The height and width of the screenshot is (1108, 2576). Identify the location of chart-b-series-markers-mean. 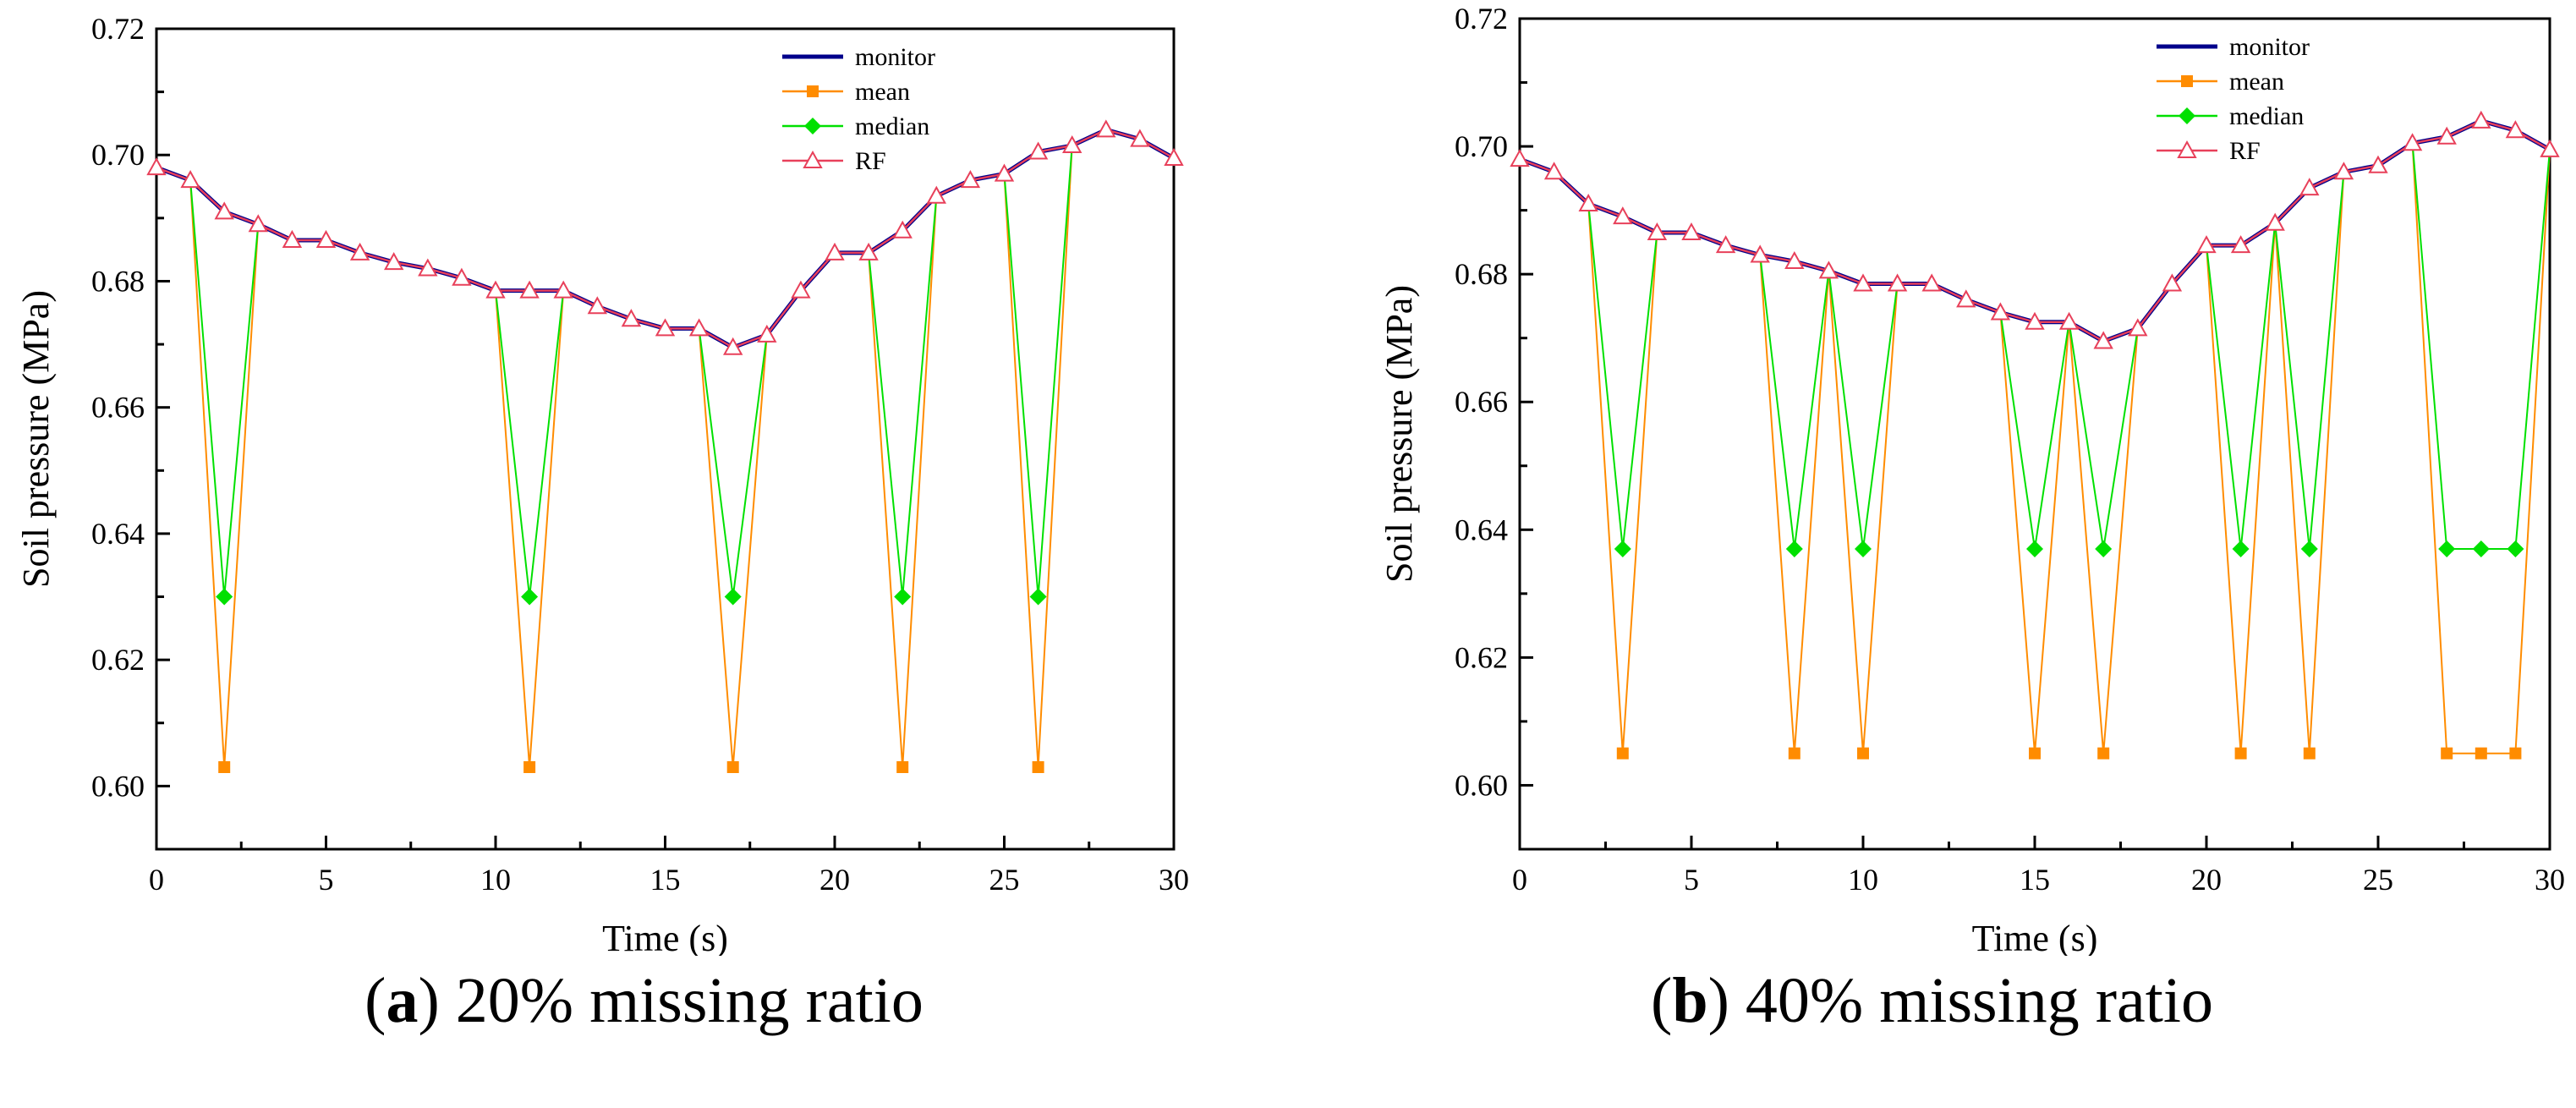
(2069, 753).